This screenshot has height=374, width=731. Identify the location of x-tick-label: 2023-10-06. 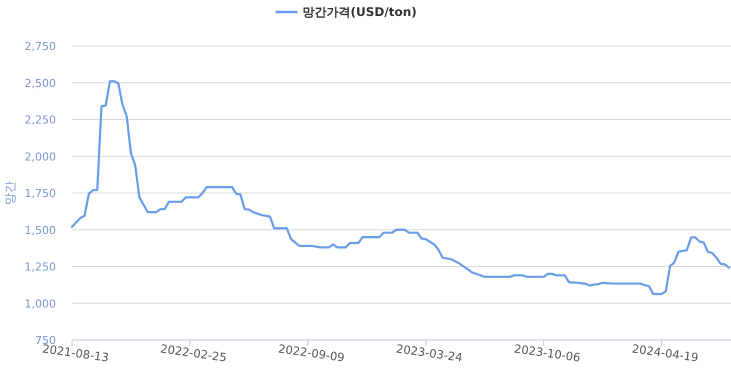
(547, 353).